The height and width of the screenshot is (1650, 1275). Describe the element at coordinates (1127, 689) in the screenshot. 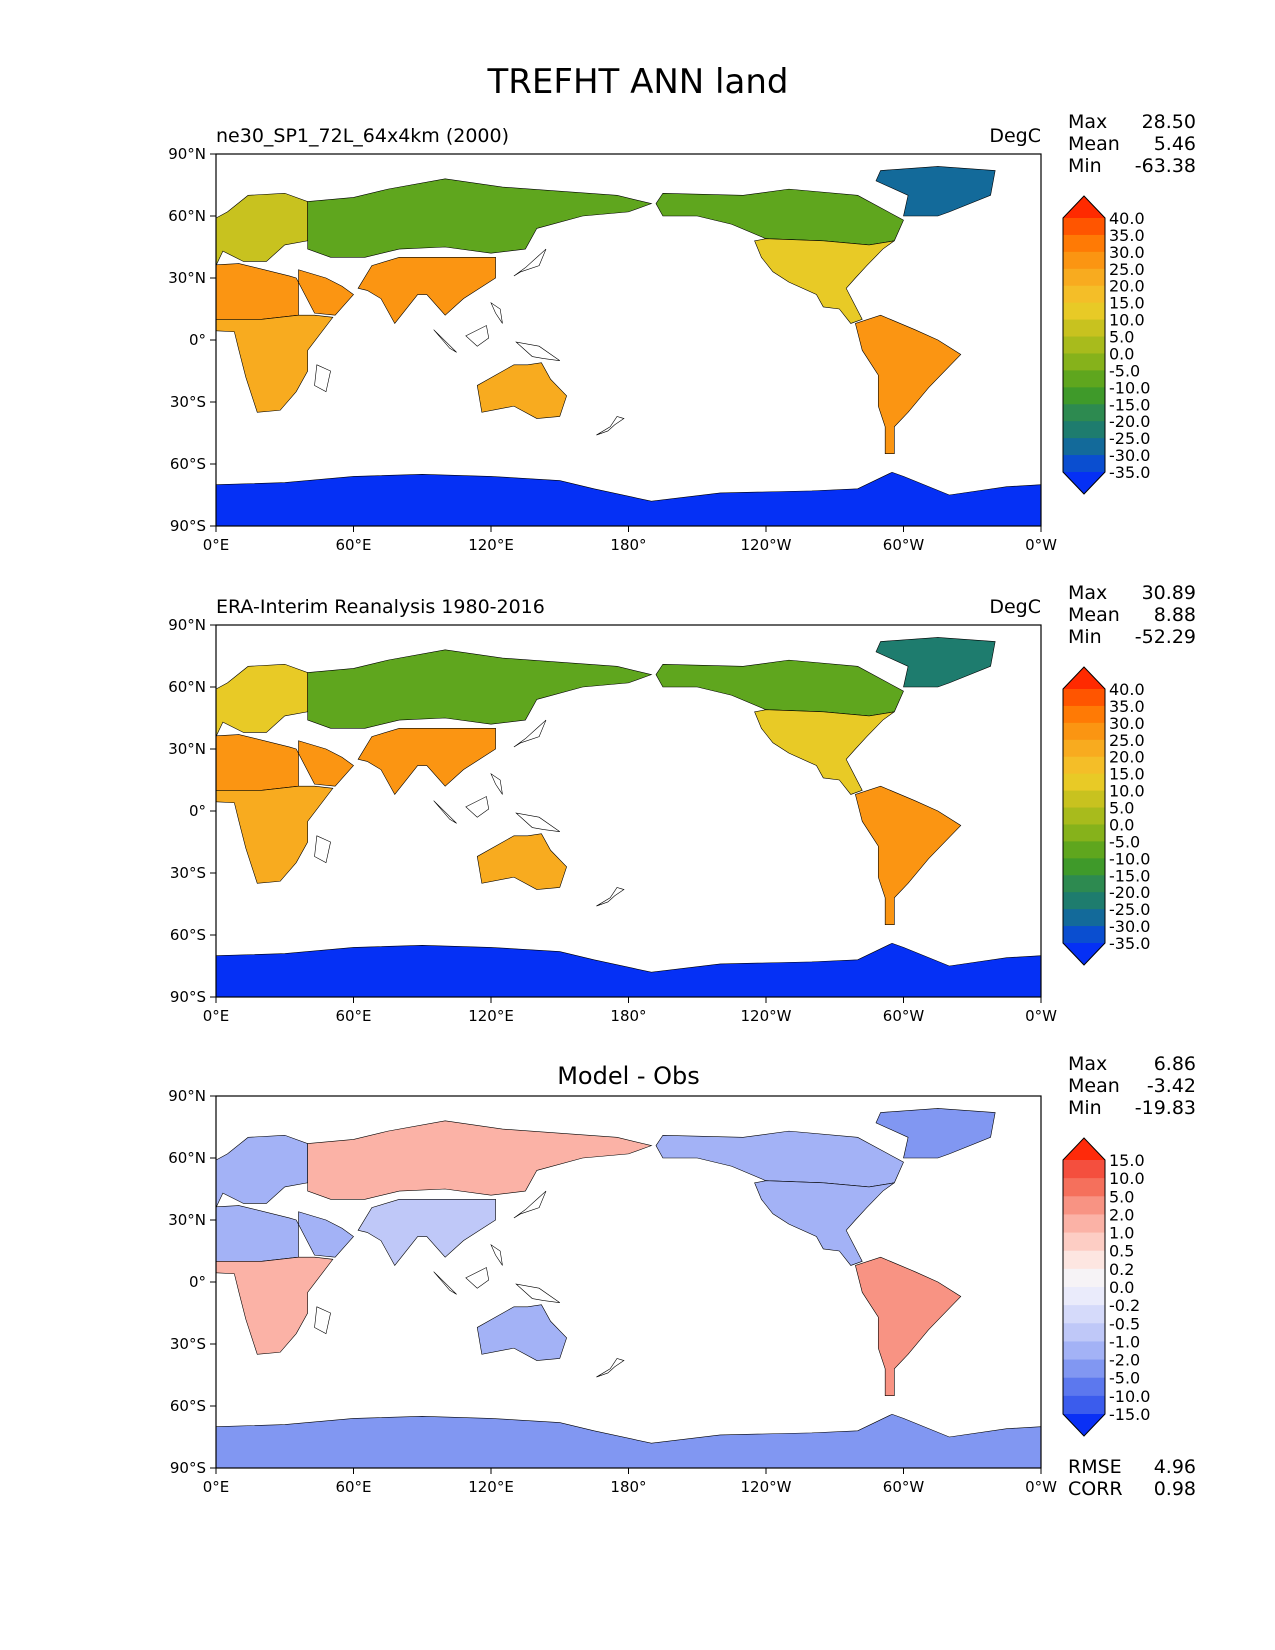

I see `colorbar-tick-label: 40.0` at that location.